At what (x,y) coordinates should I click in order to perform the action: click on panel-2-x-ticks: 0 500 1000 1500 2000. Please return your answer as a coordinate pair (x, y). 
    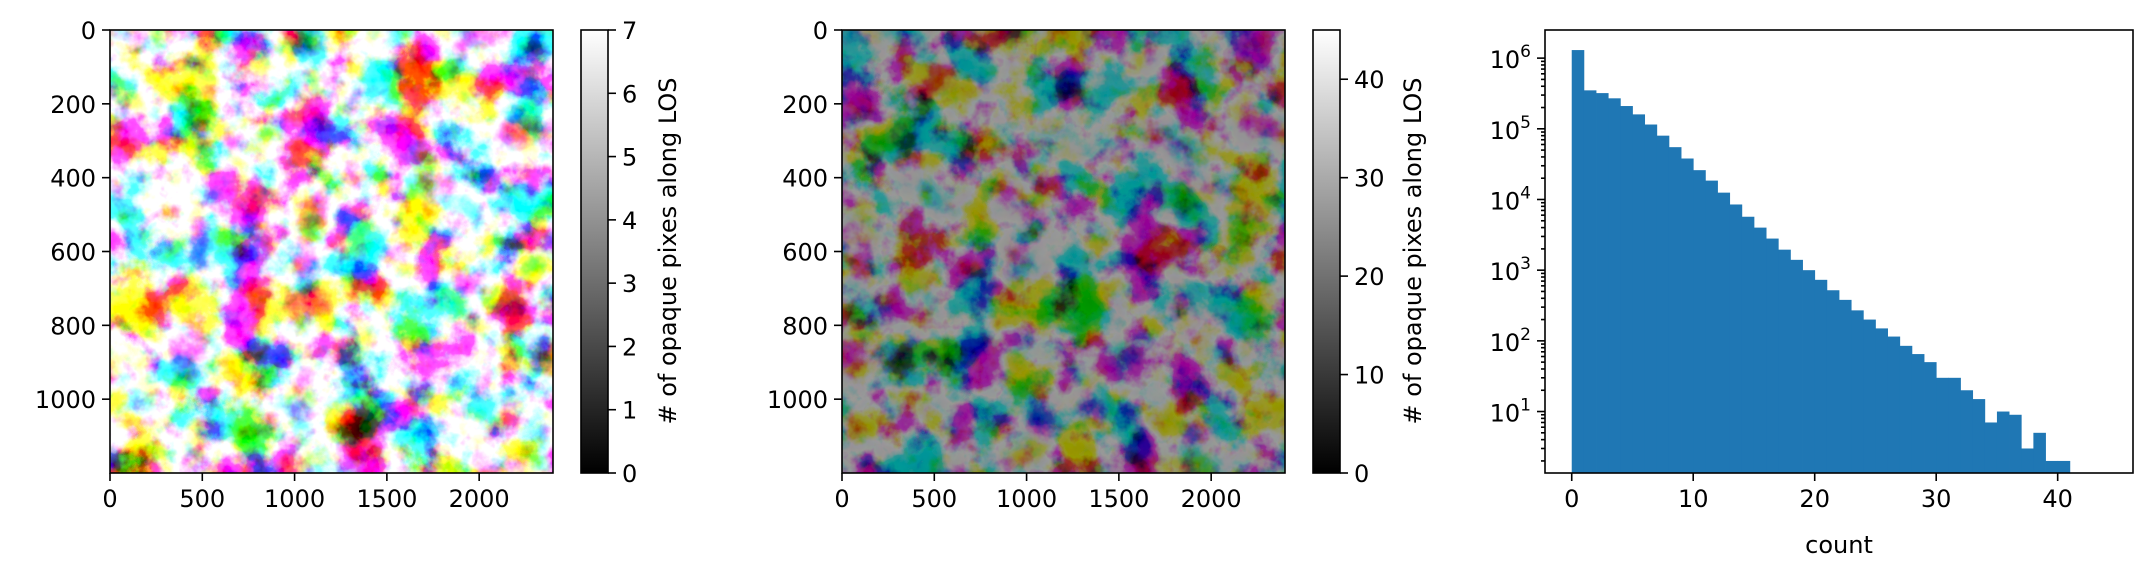
    Looking at the image, I should click on (1038, 493).